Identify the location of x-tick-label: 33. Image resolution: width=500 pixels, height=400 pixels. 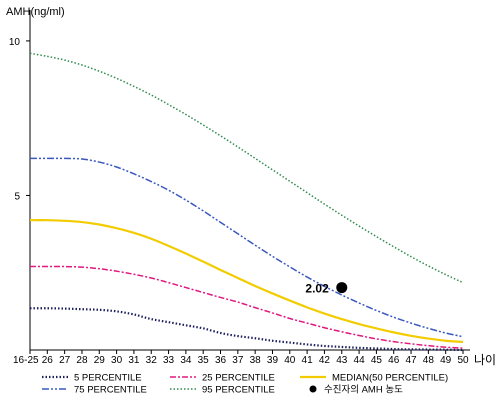
(169, 360).